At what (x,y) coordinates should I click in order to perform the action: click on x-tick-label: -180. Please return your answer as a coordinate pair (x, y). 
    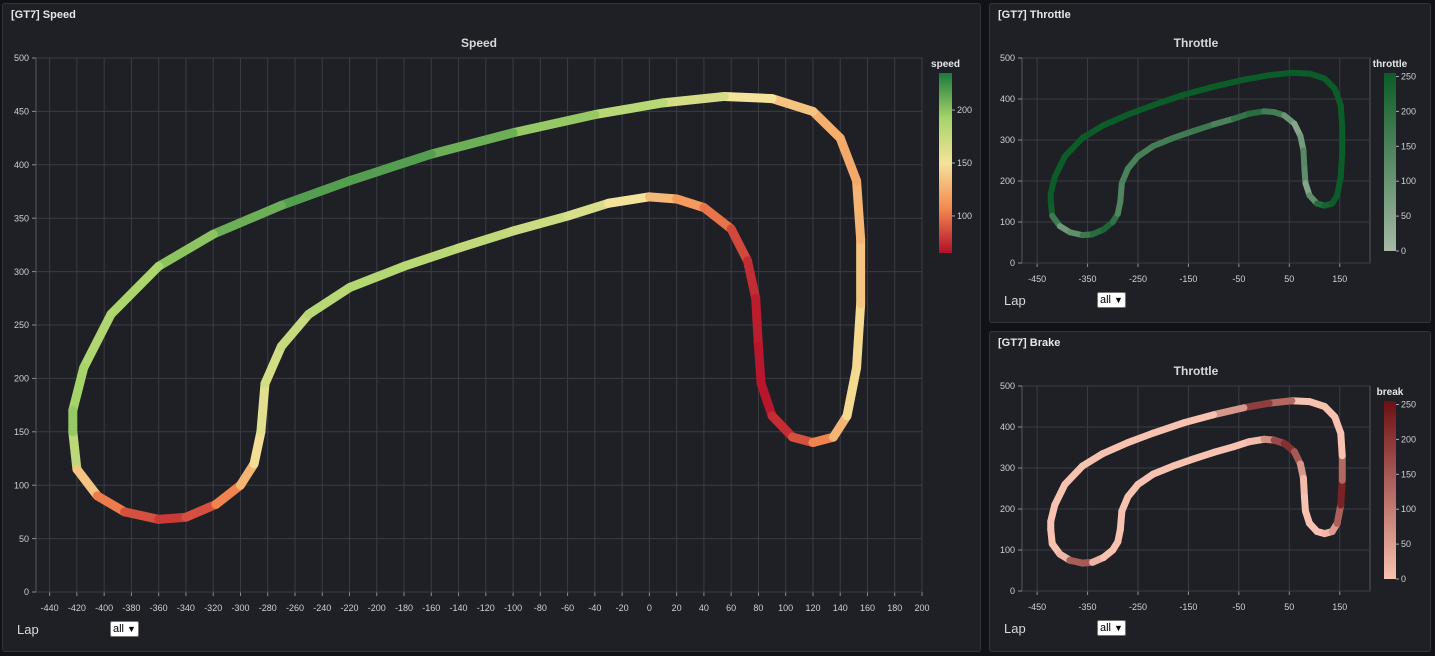
    Looking at the image, I should click on (404, 608).